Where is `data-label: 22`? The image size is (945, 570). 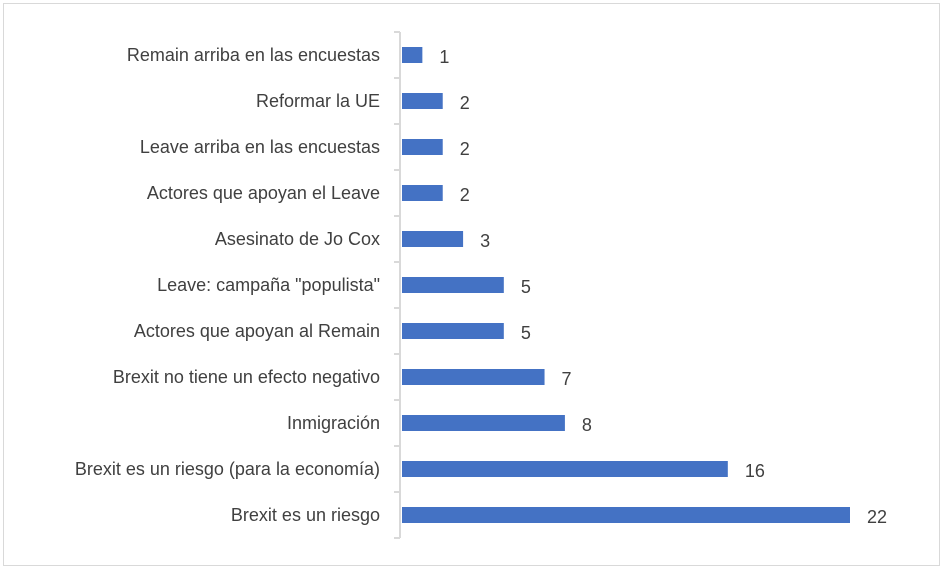
data-label: 22 is located at coordinates (877, 517).